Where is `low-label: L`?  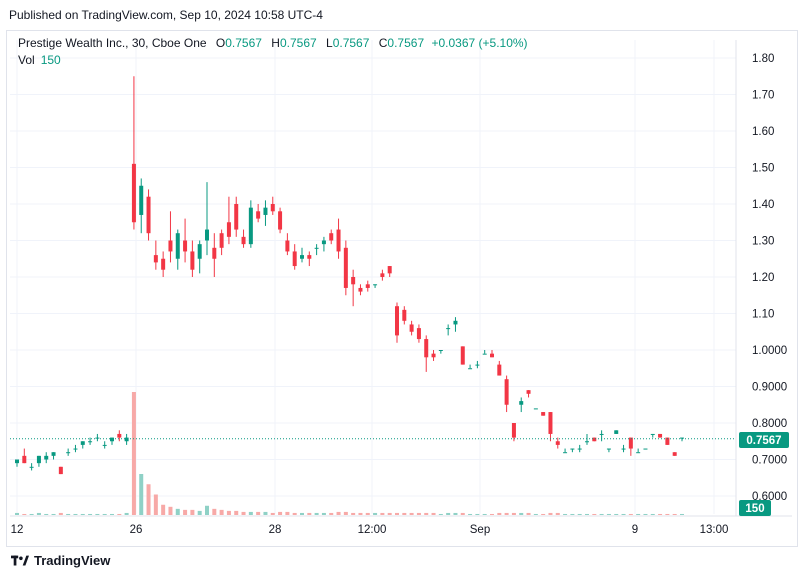 low-label: L is located at coordinates (329, 43).